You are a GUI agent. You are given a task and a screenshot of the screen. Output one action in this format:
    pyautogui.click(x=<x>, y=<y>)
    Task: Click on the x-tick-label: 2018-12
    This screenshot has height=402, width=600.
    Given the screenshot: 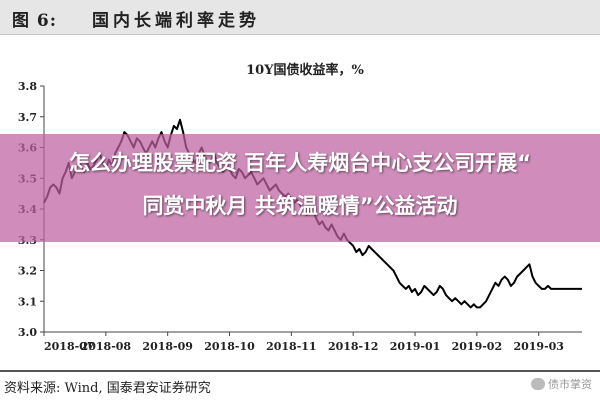 What is the action you would take?
    pyautogui.click(x=353, y=346)
    